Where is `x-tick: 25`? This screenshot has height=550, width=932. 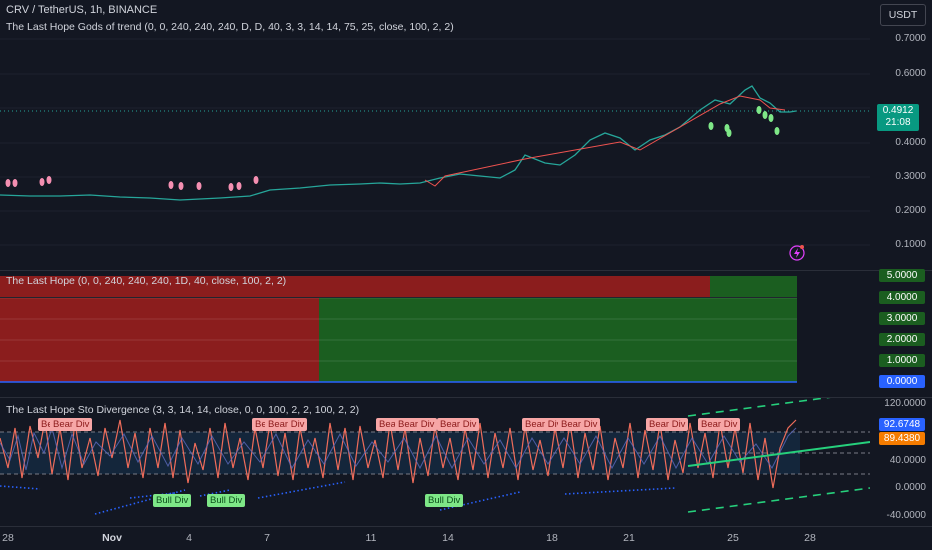 x-tick: 25 is located at coordinates (733, 538).